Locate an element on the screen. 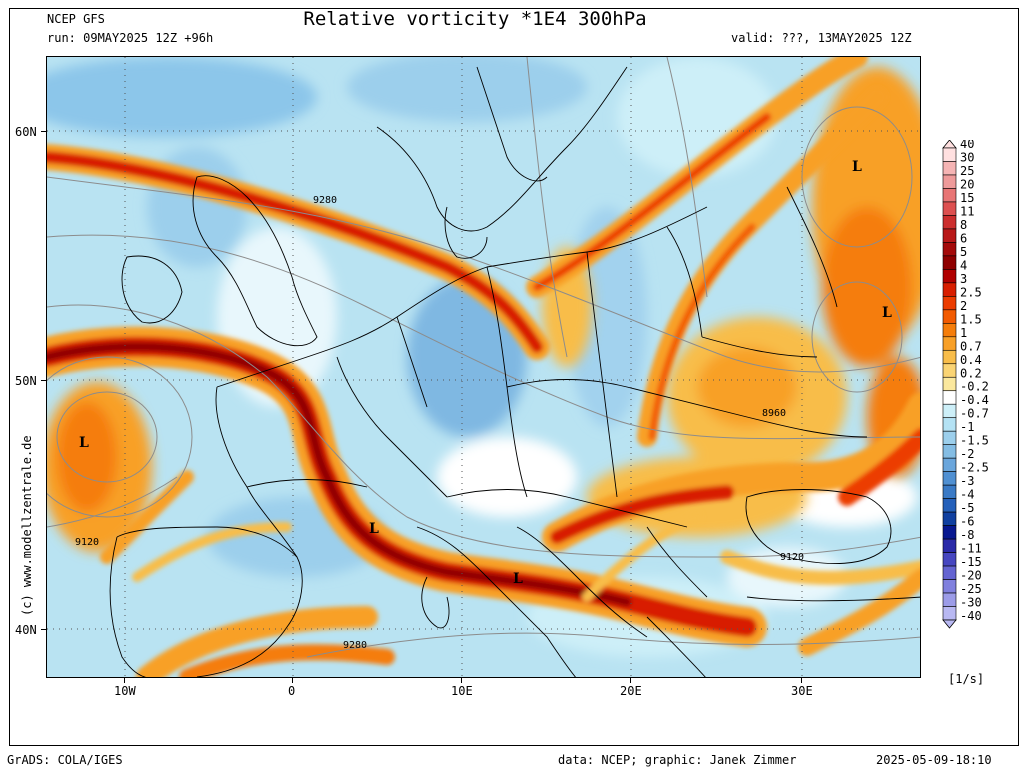 This screenshot has height=768, width=1024. lon-label-10w: 10W is located at coordinates (125, 691).